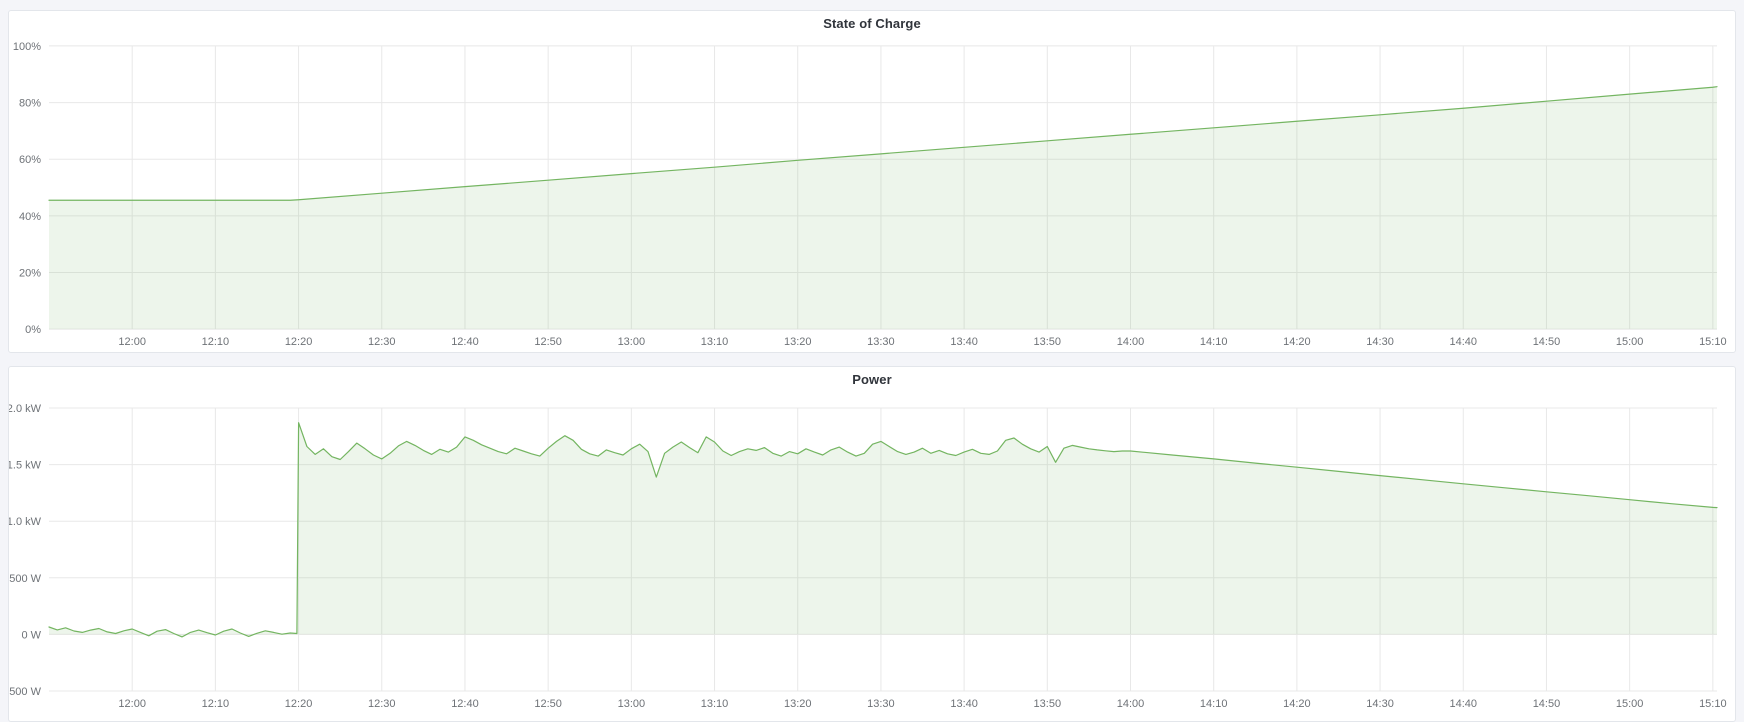 This screenshot has width=1744, height=722. I want to click on y-tick-label: 60%, so click(30, 160).